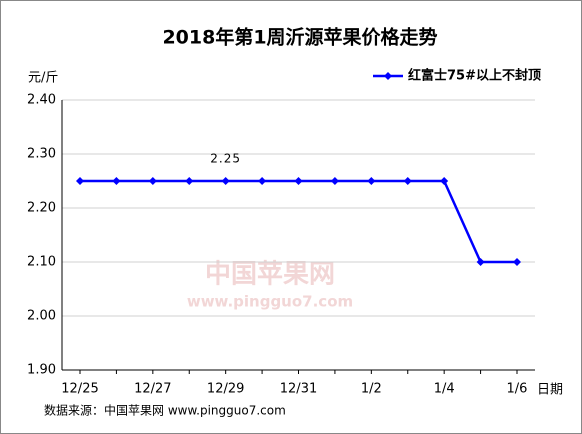  Describe the element at coordinates (474, 76) in the screenshot. I see `legend-label: 红富士75#以上不封顶` at that location.